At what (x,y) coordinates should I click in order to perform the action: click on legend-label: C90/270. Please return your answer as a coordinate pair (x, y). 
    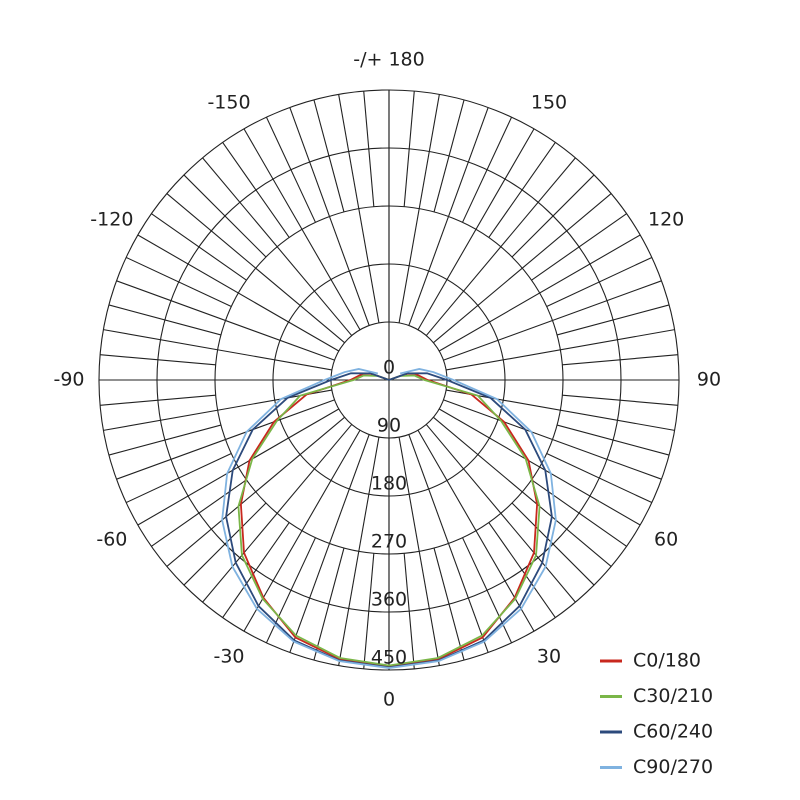
    Looking at the image, I should click on (673, 767).